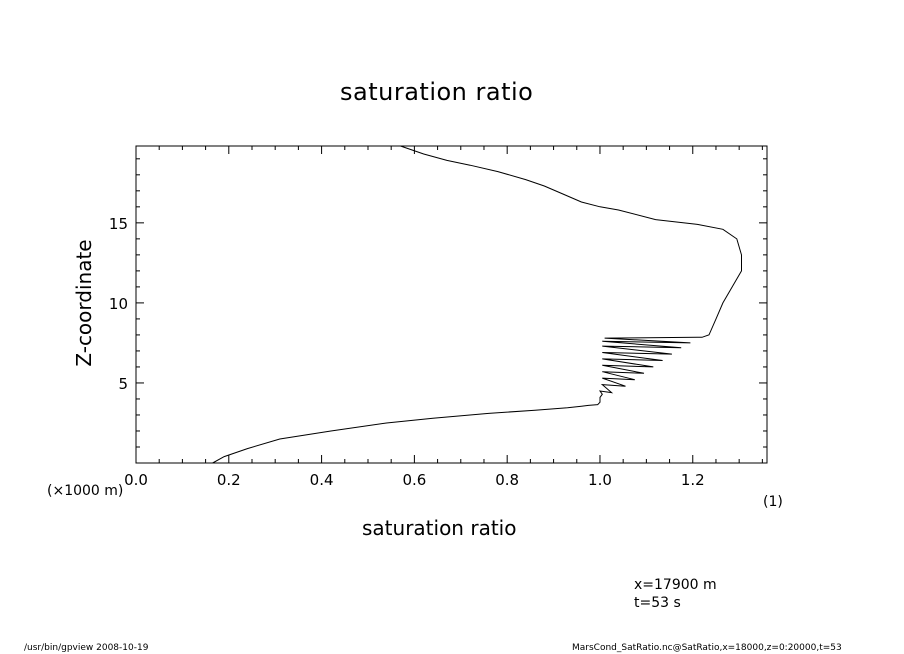 The width and height of the screenshot is (904, 654). What do you see at coordinates (773, 502) in the screenshot?
I see `x-unit-label: (1)` at bounding box center [773, 502].